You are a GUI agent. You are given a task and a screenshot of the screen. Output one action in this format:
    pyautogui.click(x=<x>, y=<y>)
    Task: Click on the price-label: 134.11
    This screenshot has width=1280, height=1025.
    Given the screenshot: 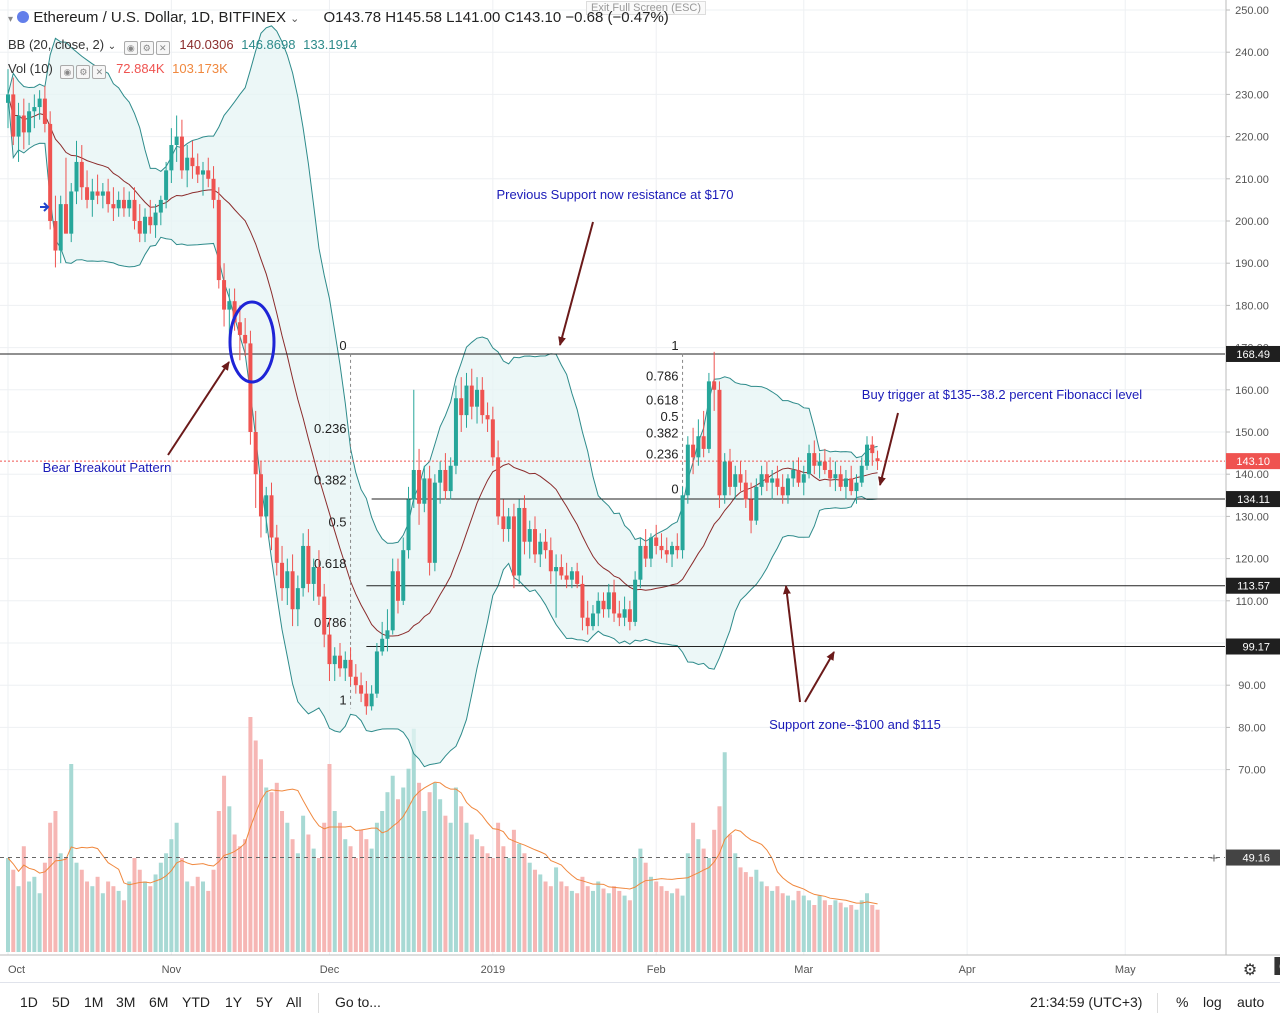 What is the action you would take?
    pyautogui.click(x=1253, y=500)
    